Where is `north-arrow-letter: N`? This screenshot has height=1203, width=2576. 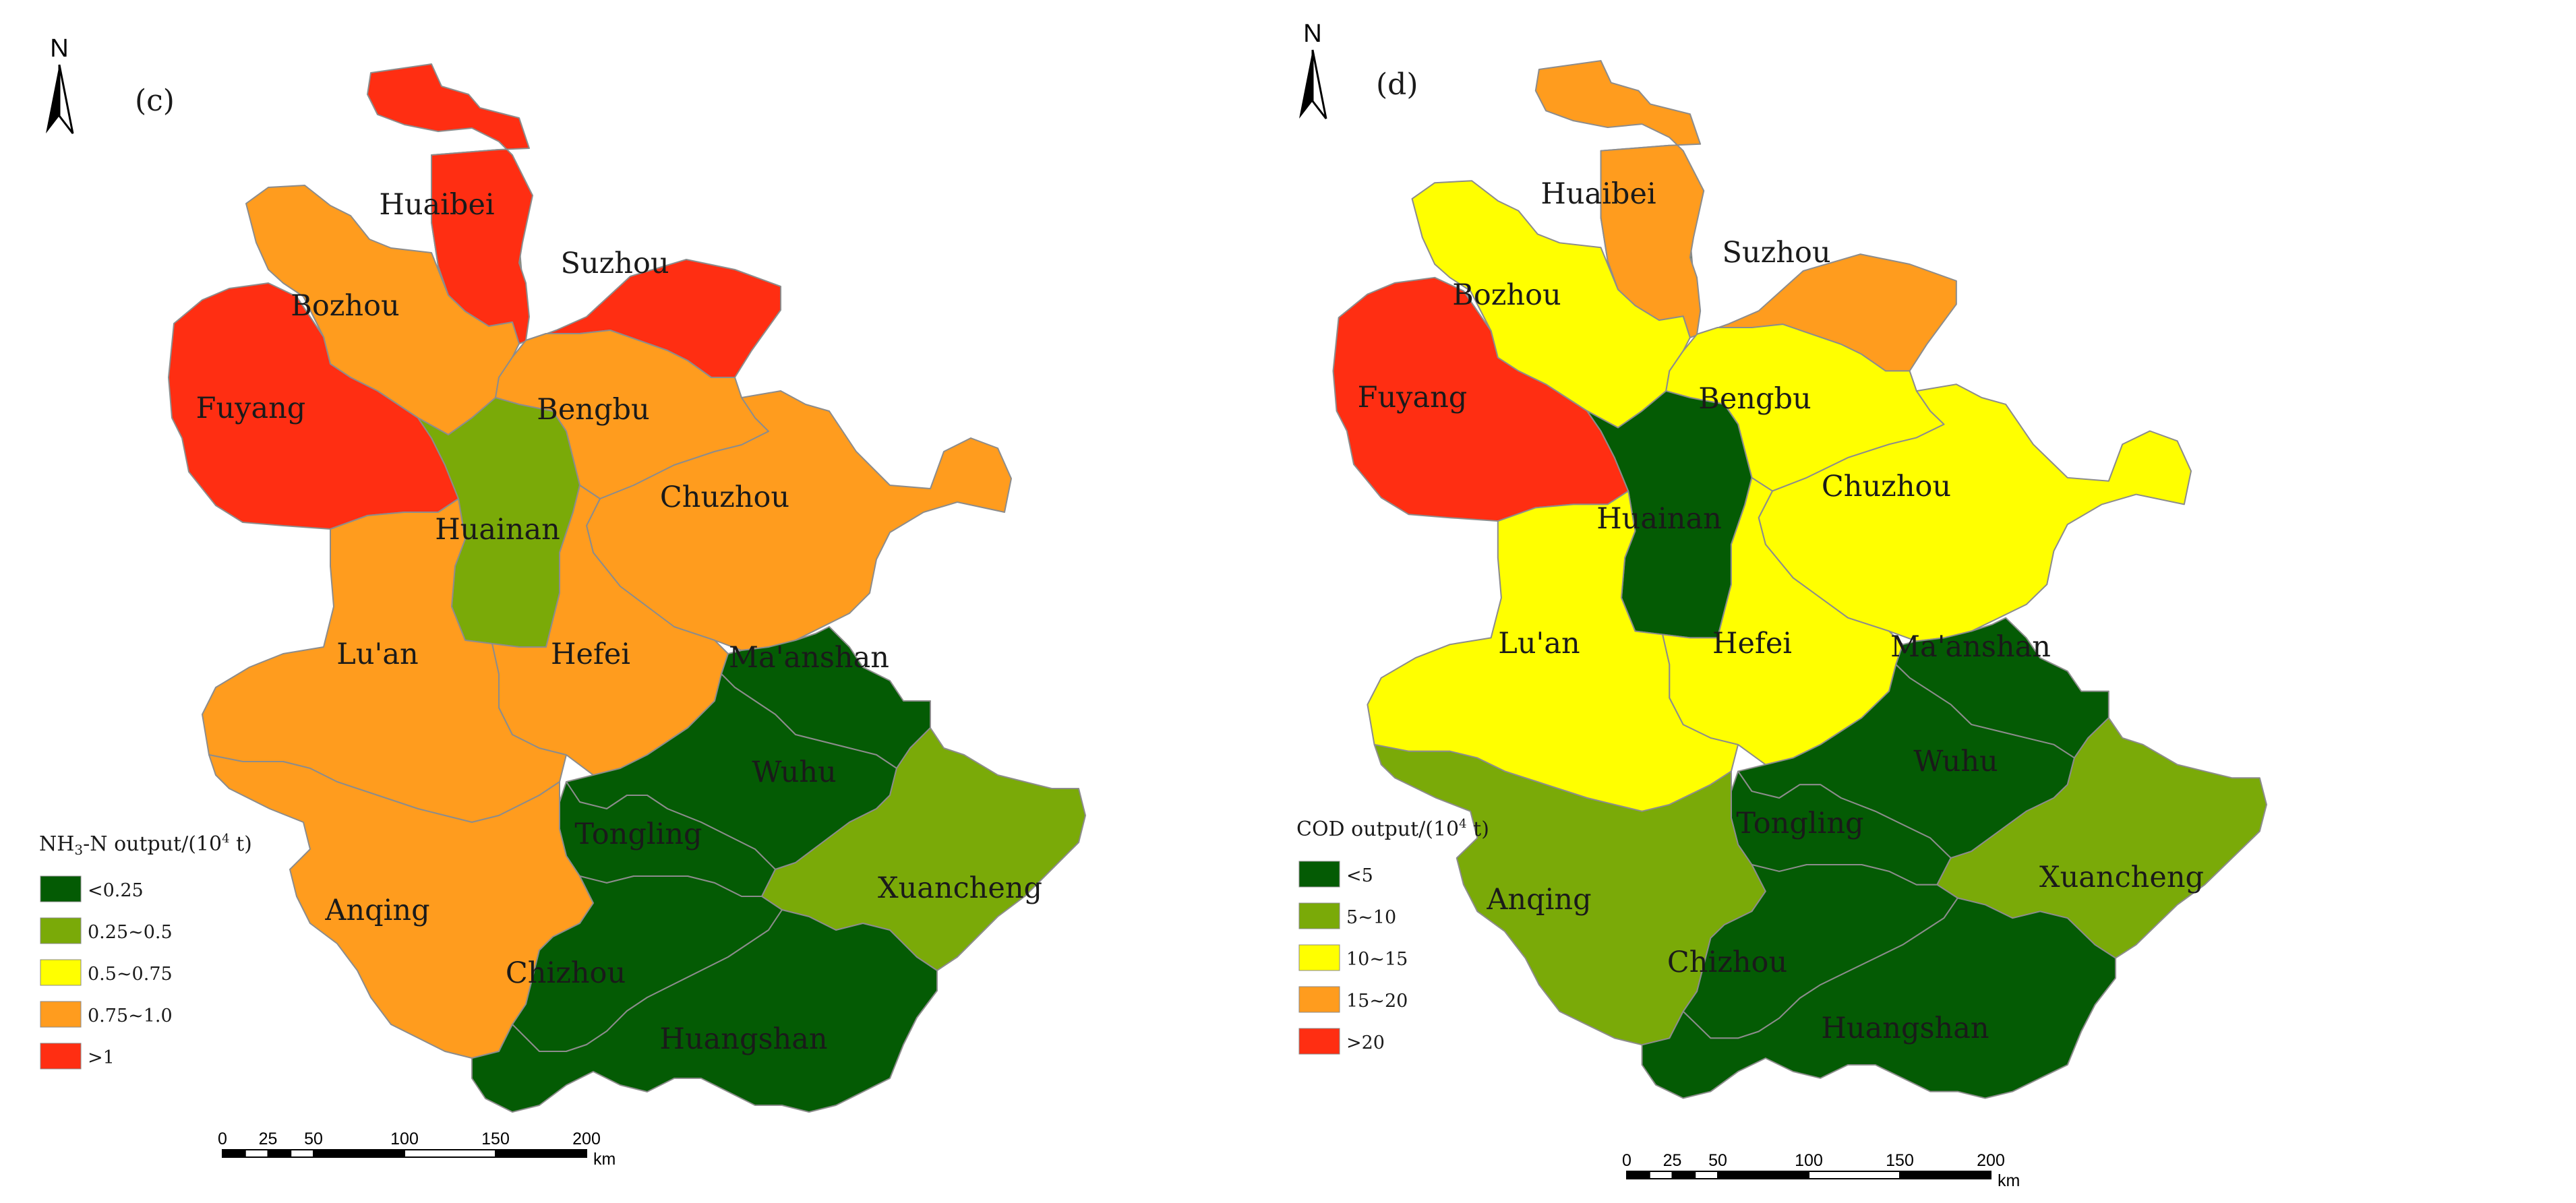
north-arrow-letter: N is located at coordinates (1312, 34).